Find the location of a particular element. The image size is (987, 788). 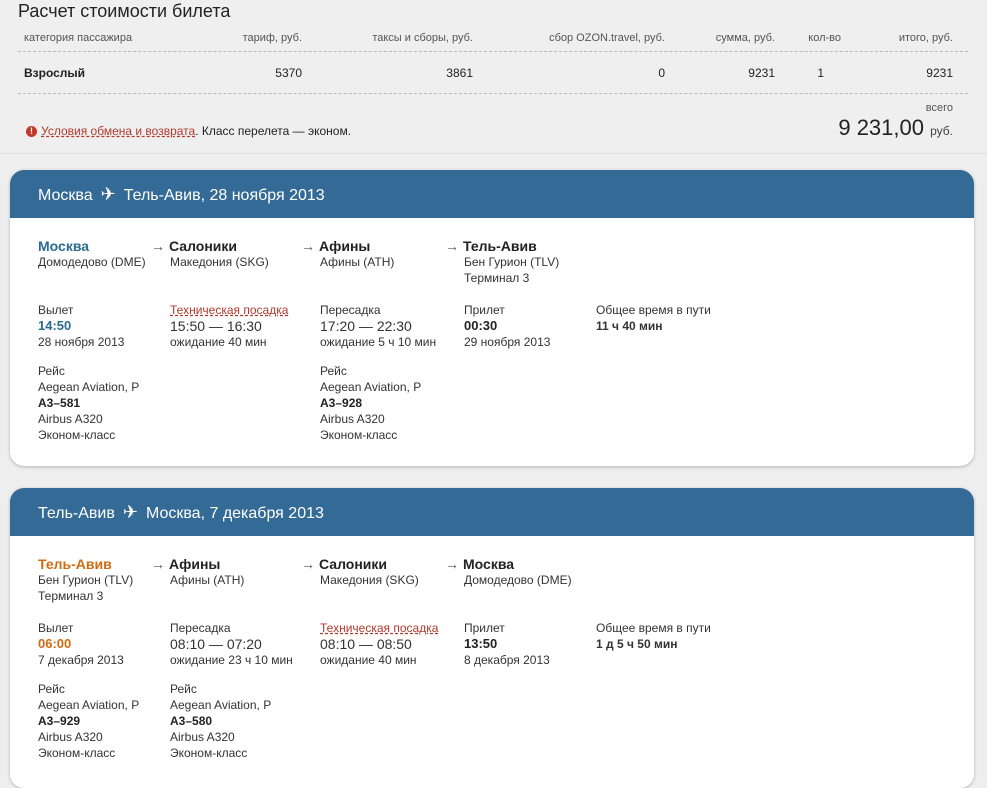

transfer-wait: ожидание 5 ч 10 мин is located at coordinates (378, 342).